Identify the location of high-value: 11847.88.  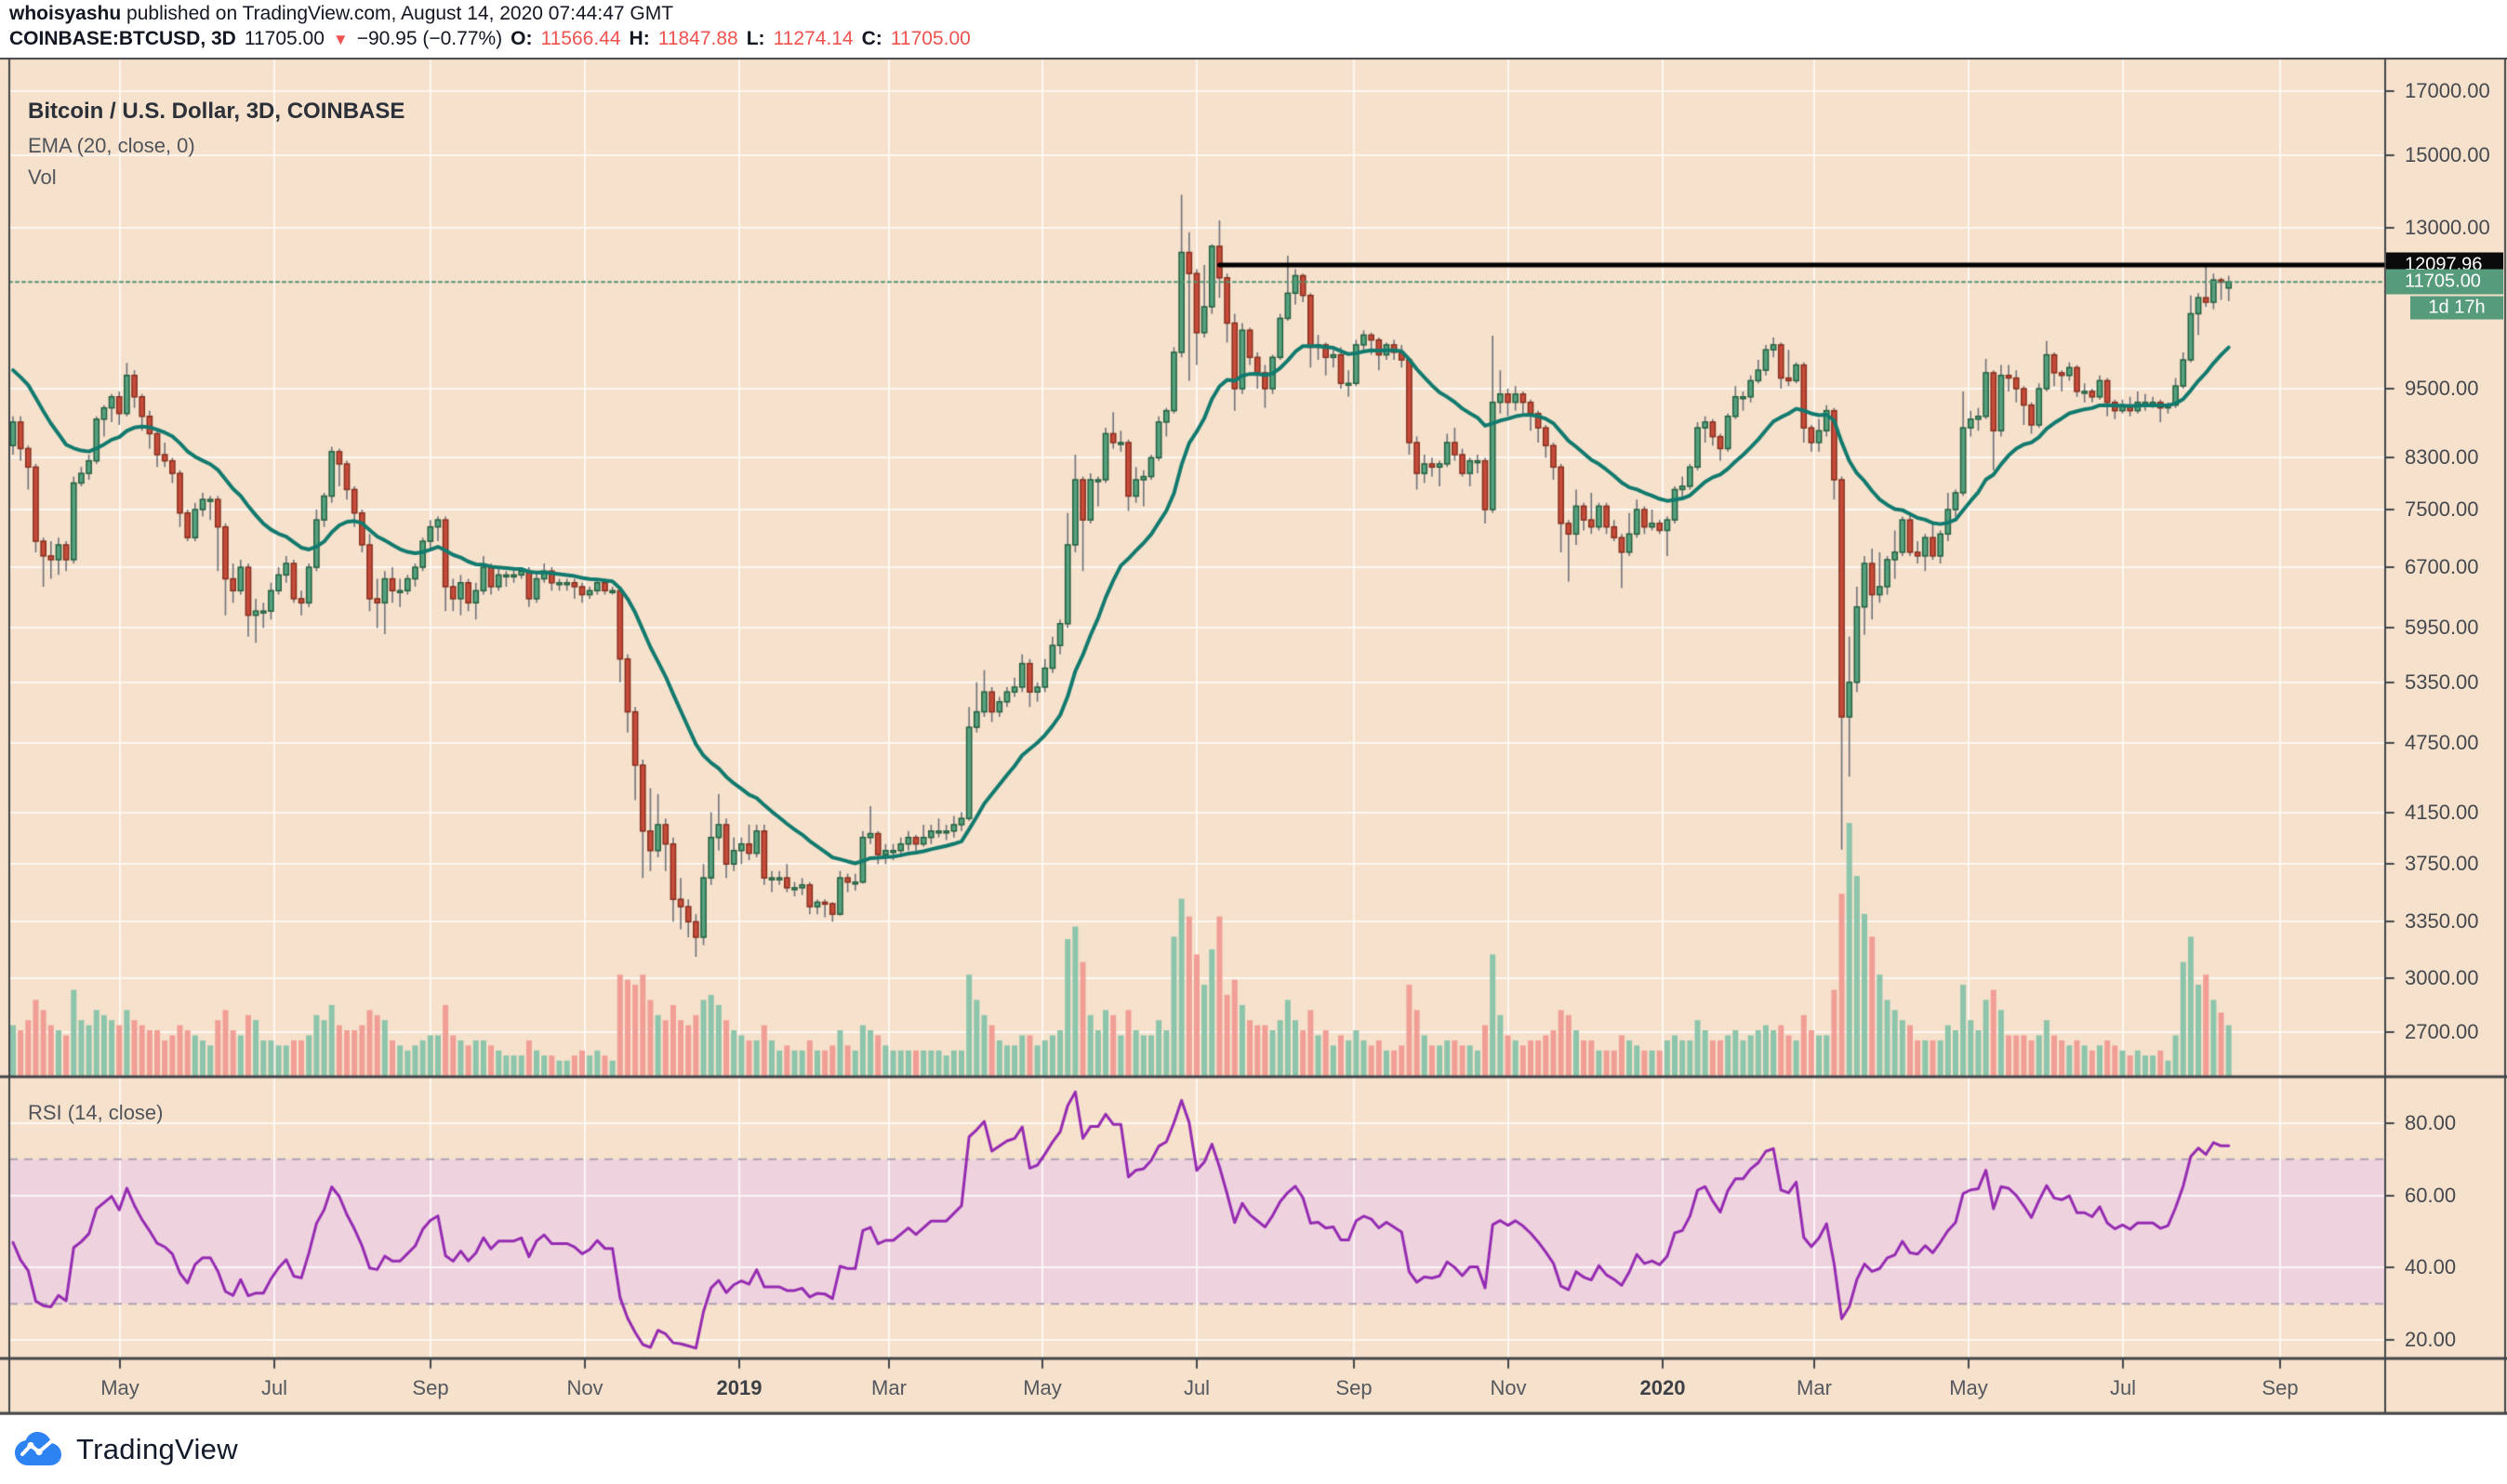
(697, 38).